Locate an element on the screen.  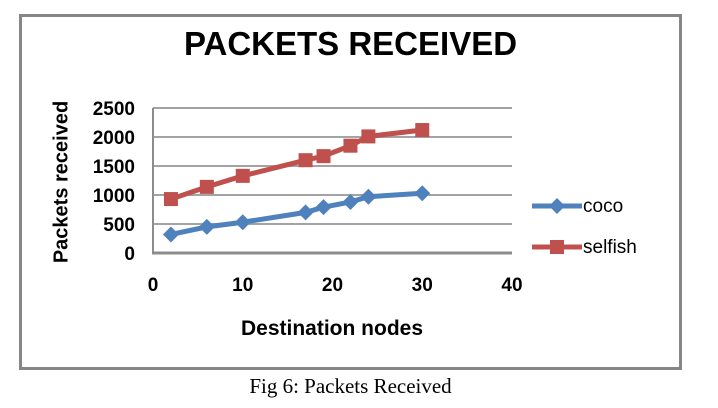
y-tick-label-1000: 1000 is located at coordinates (114, 196).